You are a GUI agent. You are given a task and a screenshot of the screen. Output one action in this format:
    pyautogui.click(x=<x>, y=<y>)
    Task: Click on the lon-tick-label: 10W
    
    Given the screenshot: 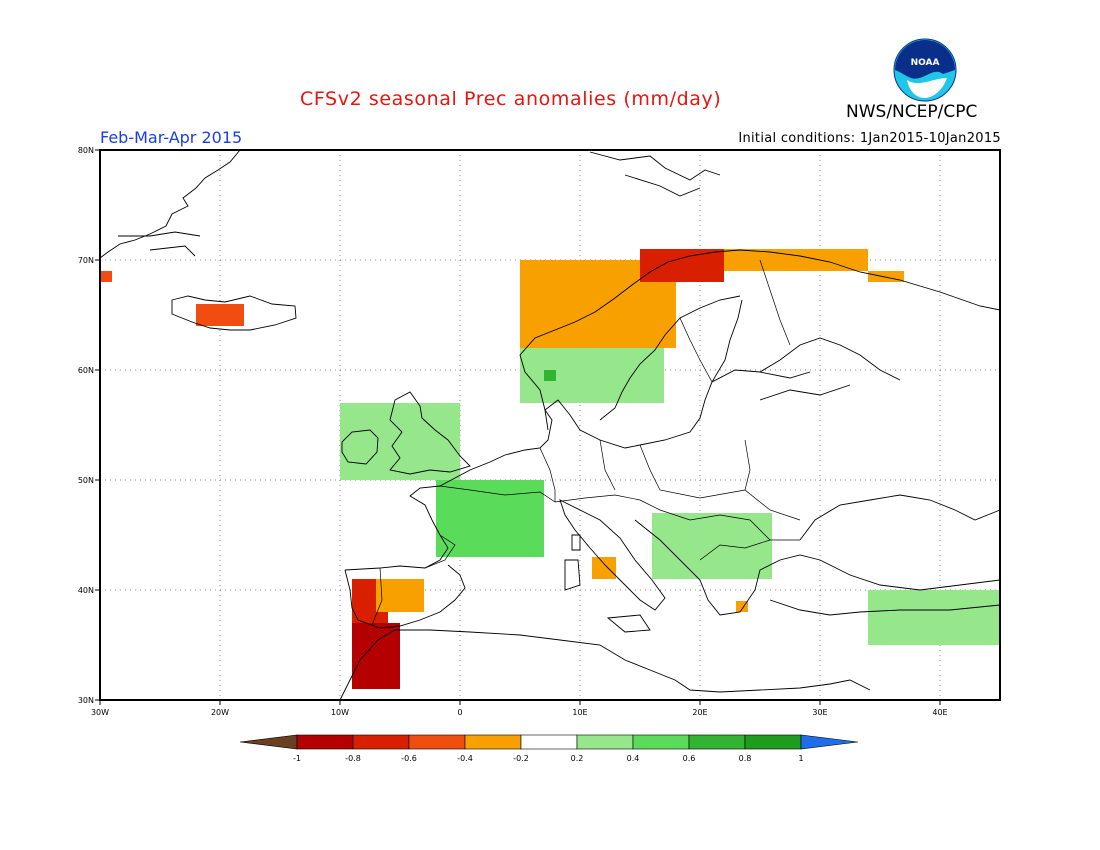 What is the action you would take?
    pyautogui.click(x=340, y=712)
    